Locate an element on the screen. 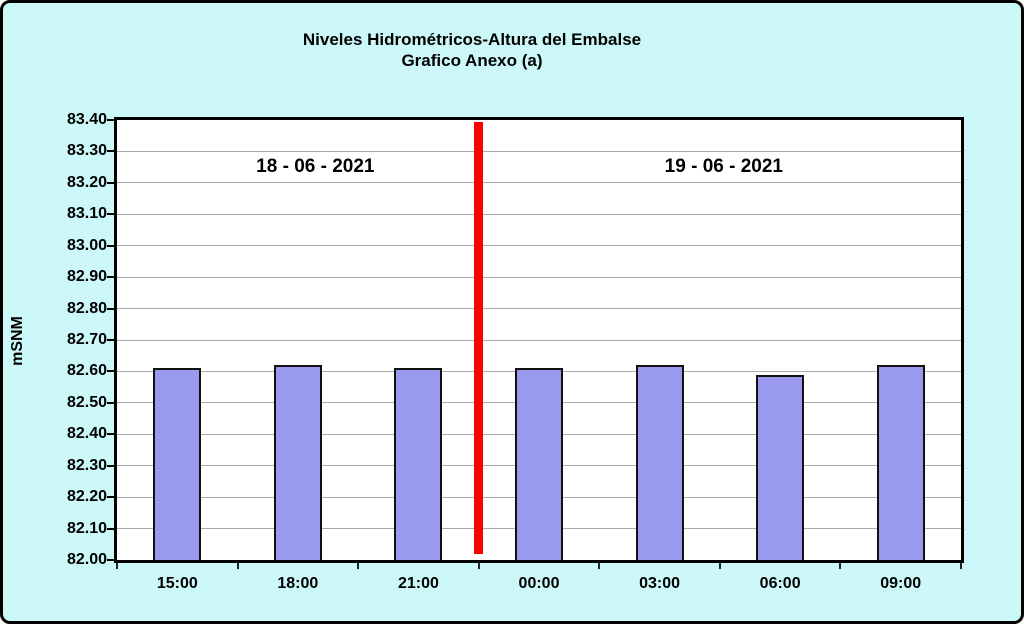  y-tick-label: 82.90 is located at coordinates (86, 277).